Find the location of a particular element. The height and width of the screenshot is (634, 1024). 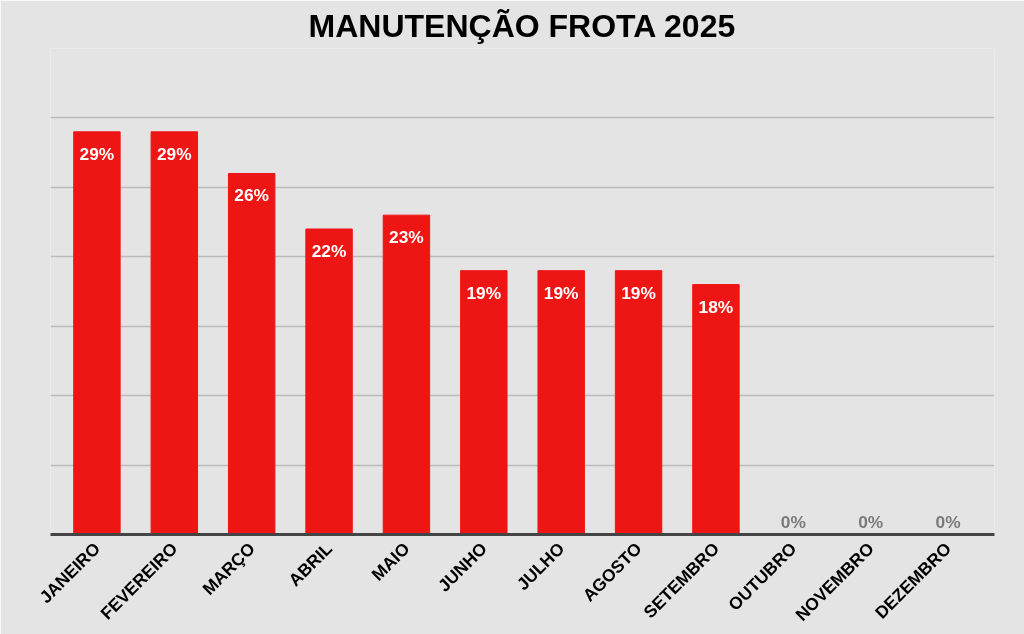

data-label: 22% is located at coordinates (329, 251).